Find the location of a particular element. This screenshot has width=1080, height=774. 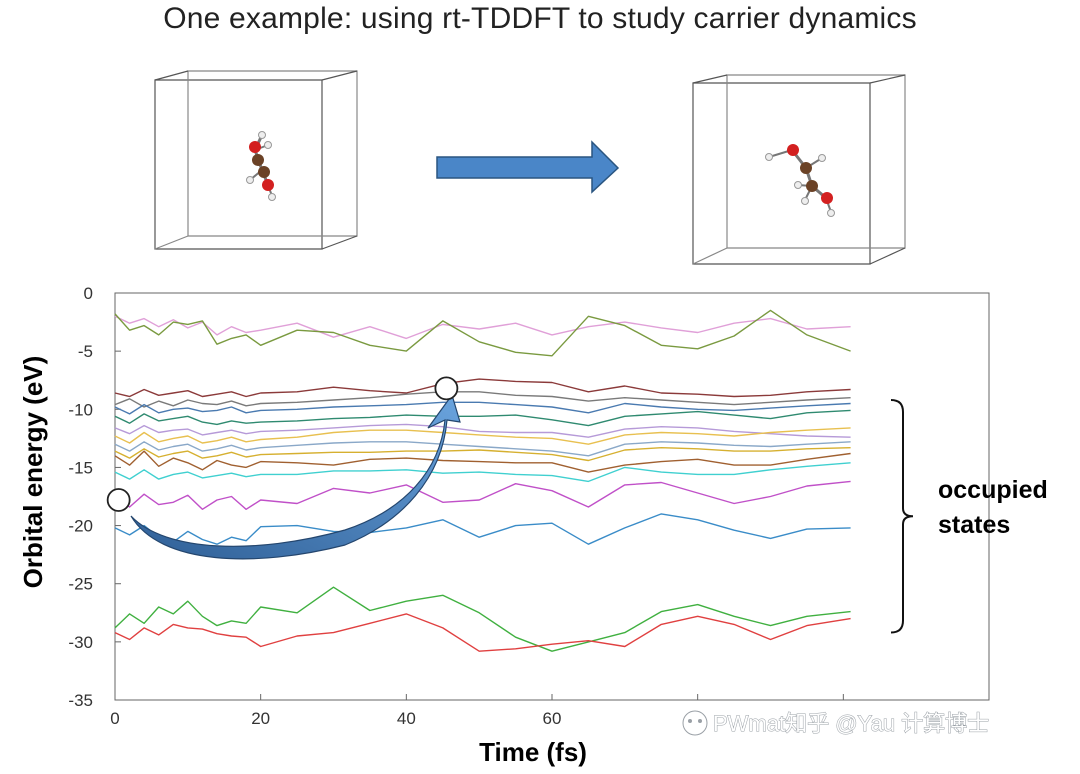

x-tick-label: 40 is located at coordinates (406, 718).